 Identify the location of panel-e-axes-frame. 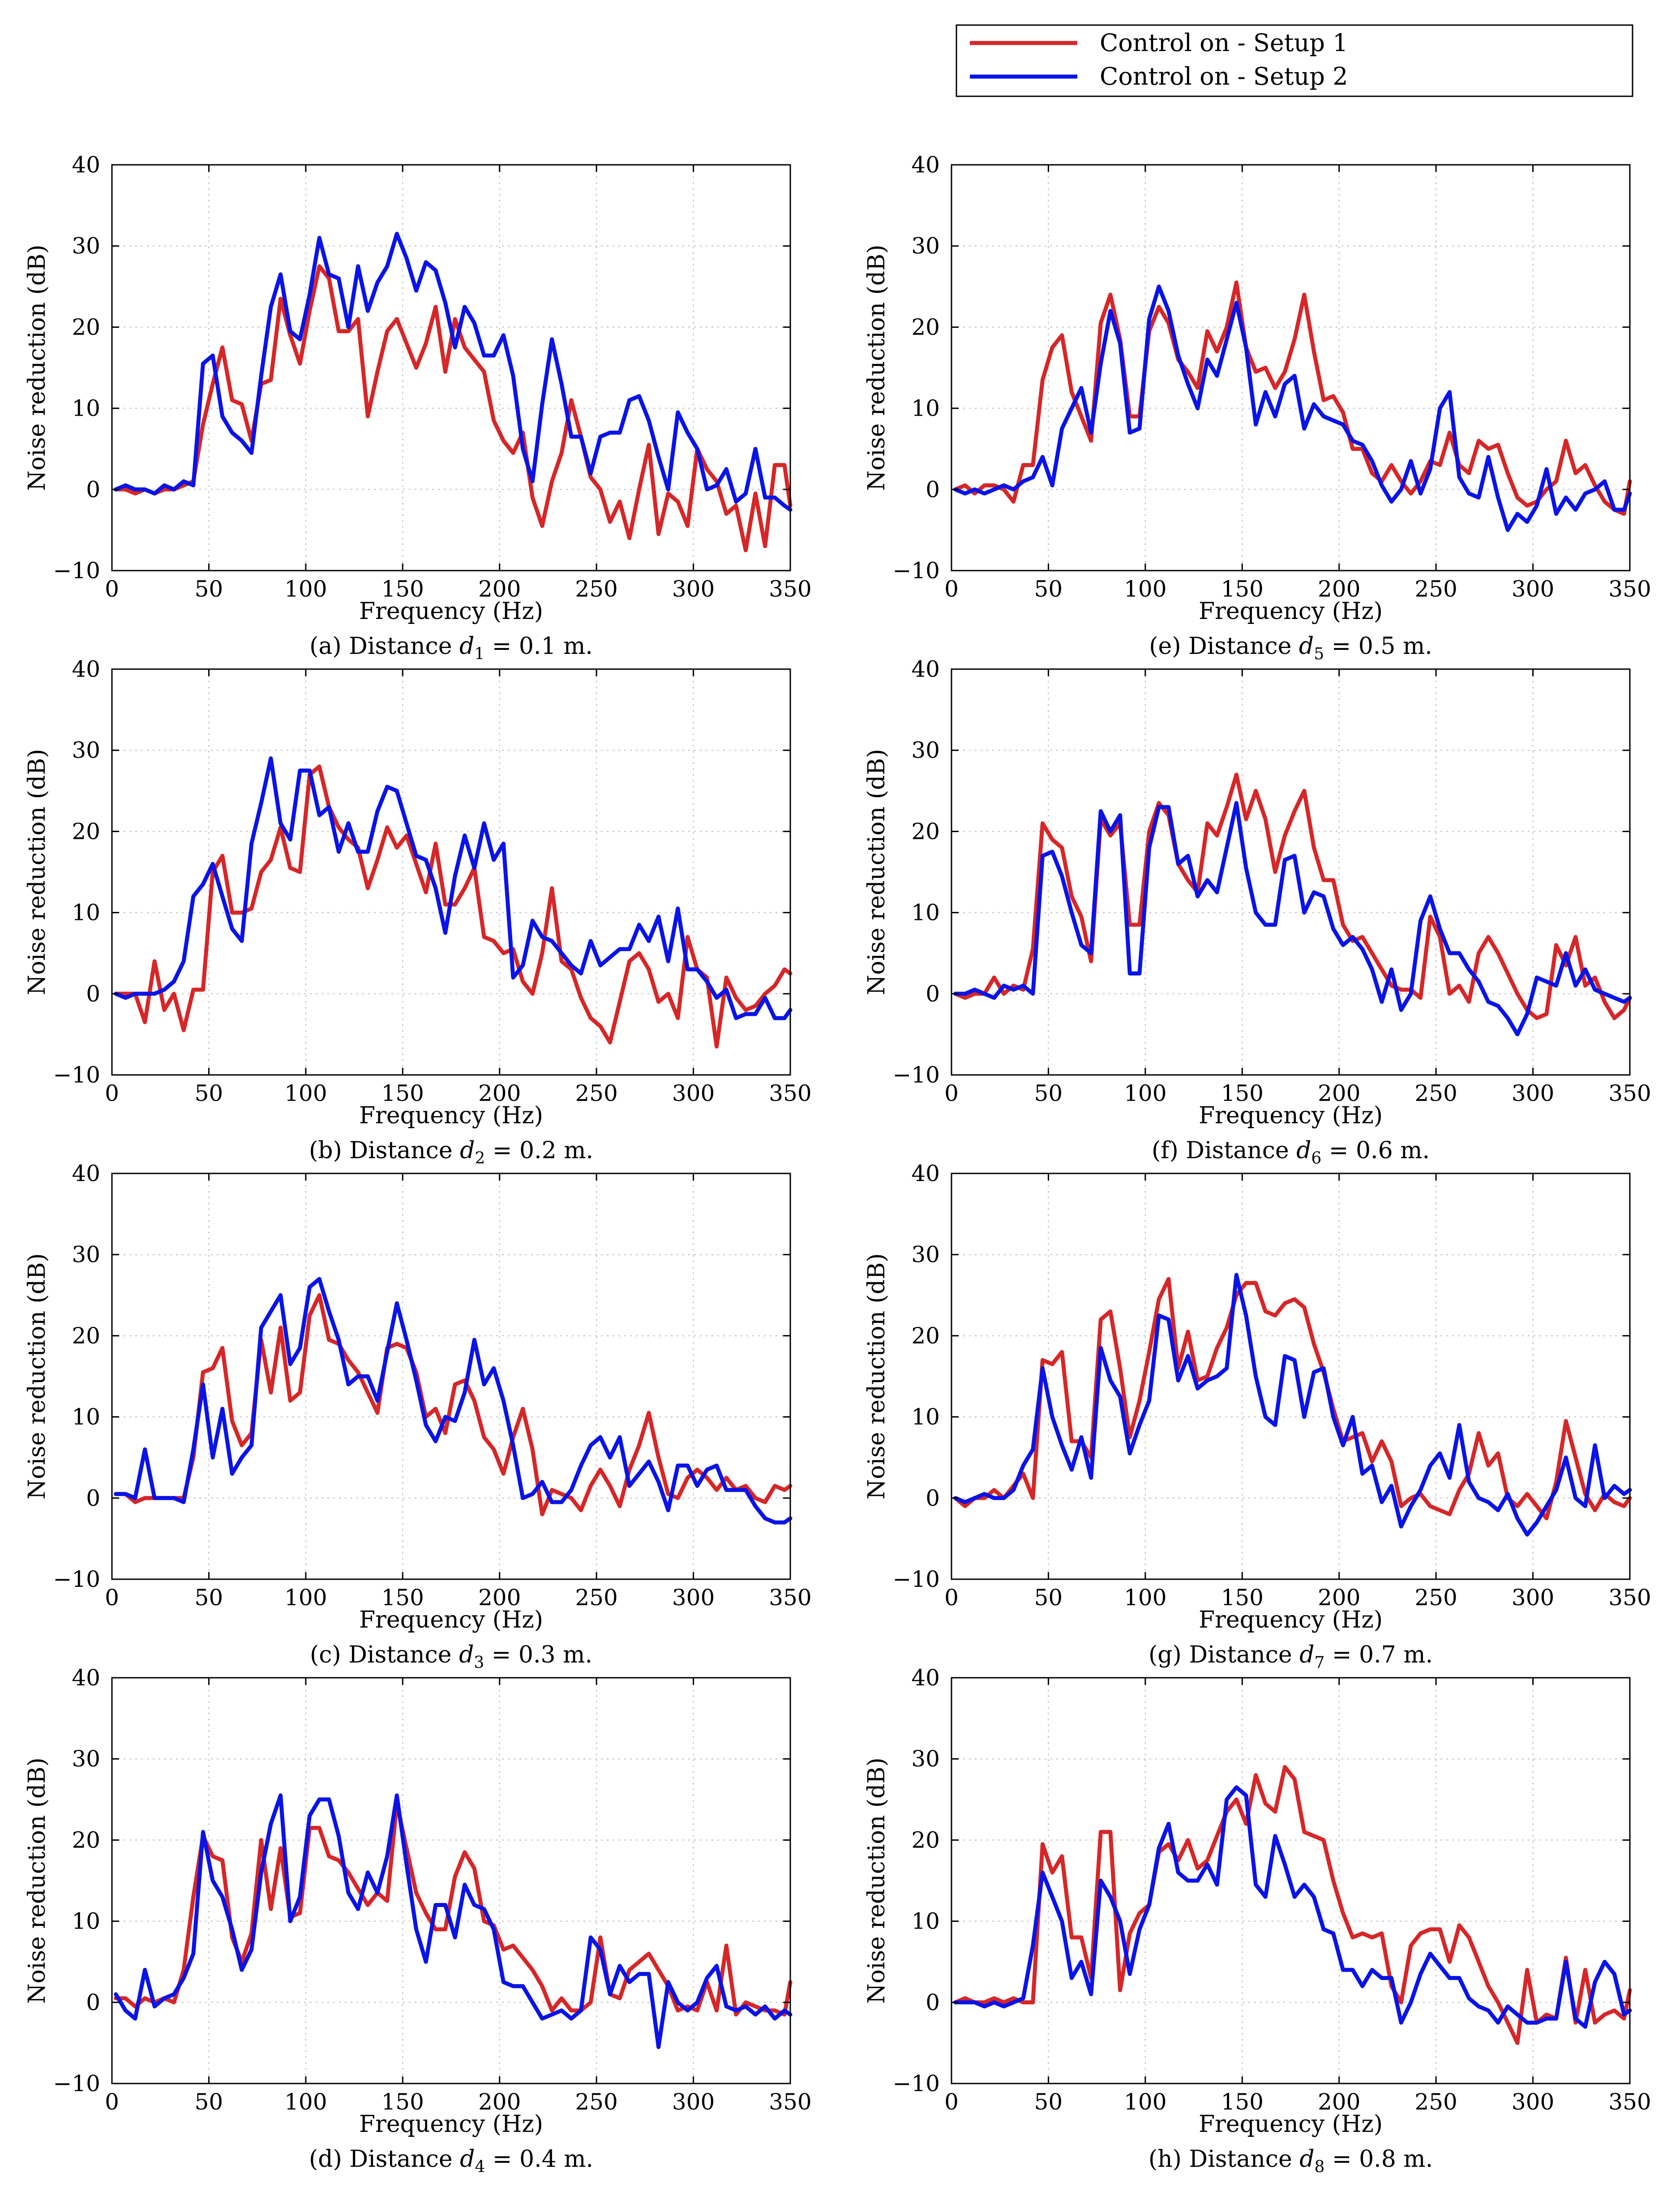
(1291, 367).